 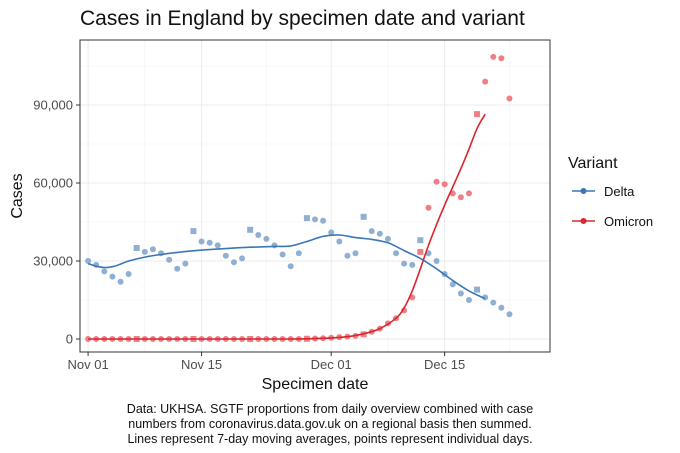 I want to click on y-axis-label: Cases, so click(x=17, y=195).